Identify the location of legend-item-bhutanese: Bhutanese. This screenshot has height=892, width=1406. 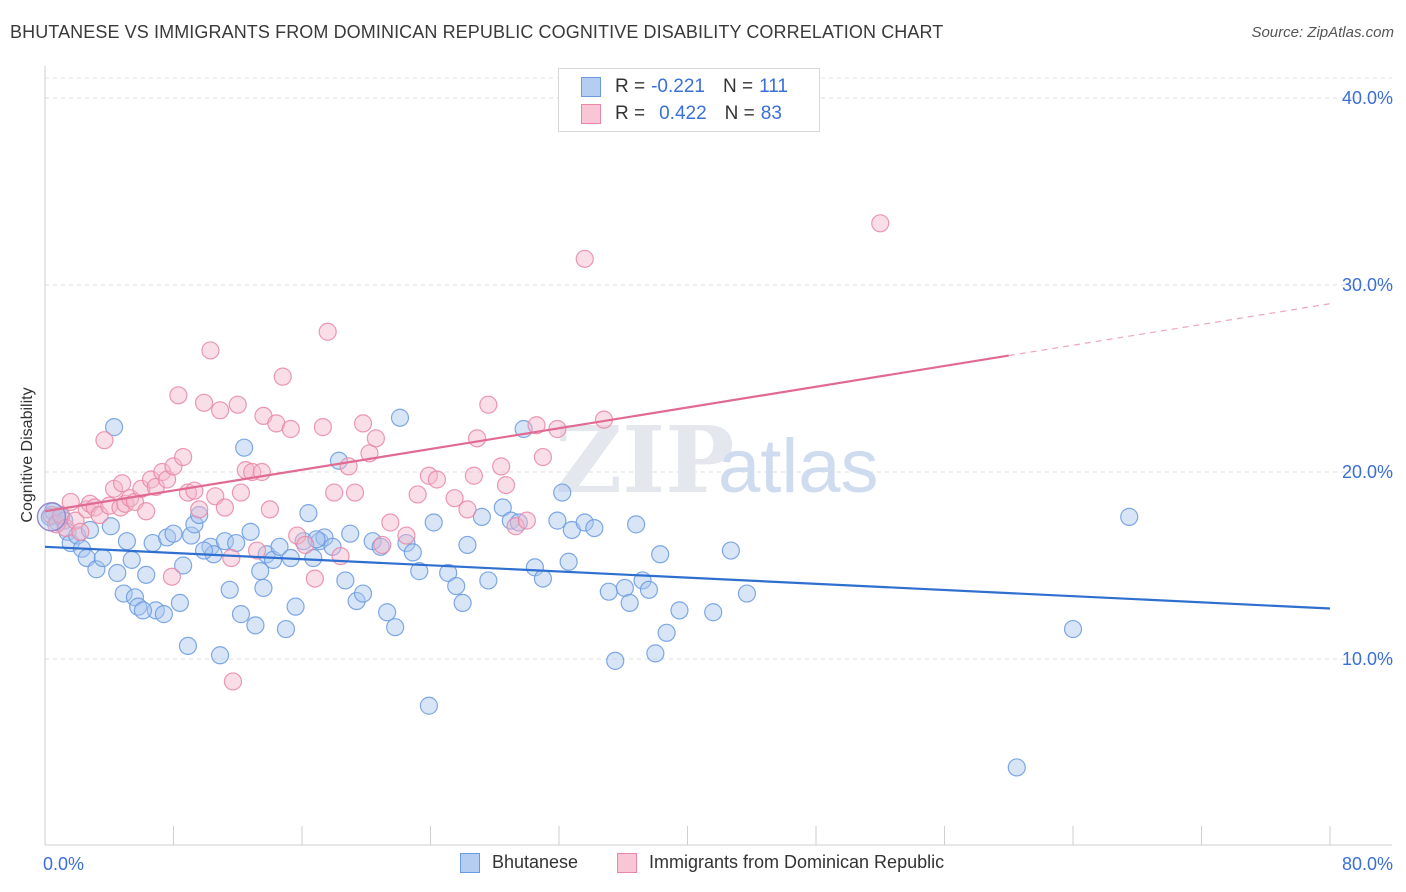
(519, 862).